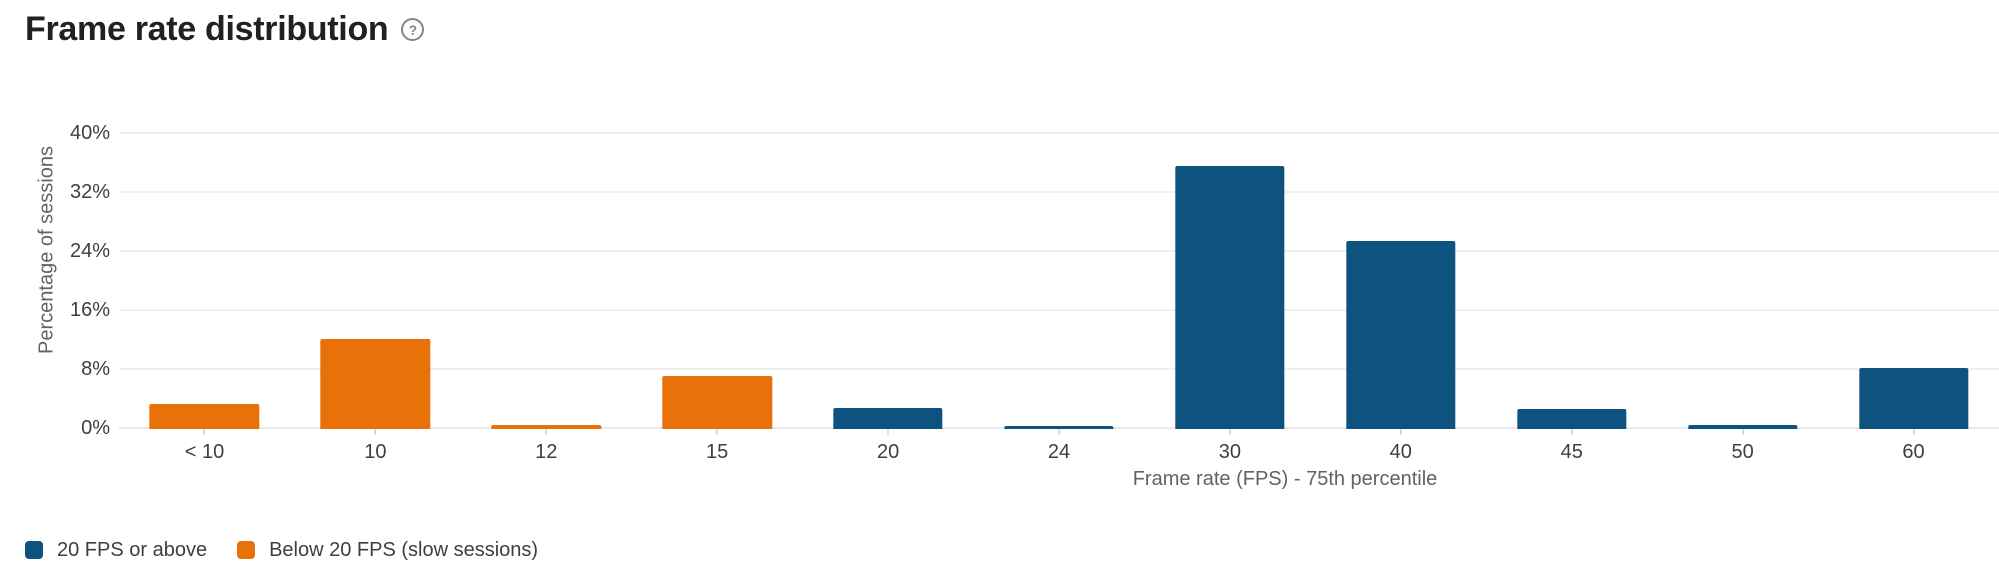 Image resolution: width=1999 pixels, height=578 pixels. Describe the element at coordinates (1742, 452) in the screenshot. I see `x-tick-label: 50` at that location.